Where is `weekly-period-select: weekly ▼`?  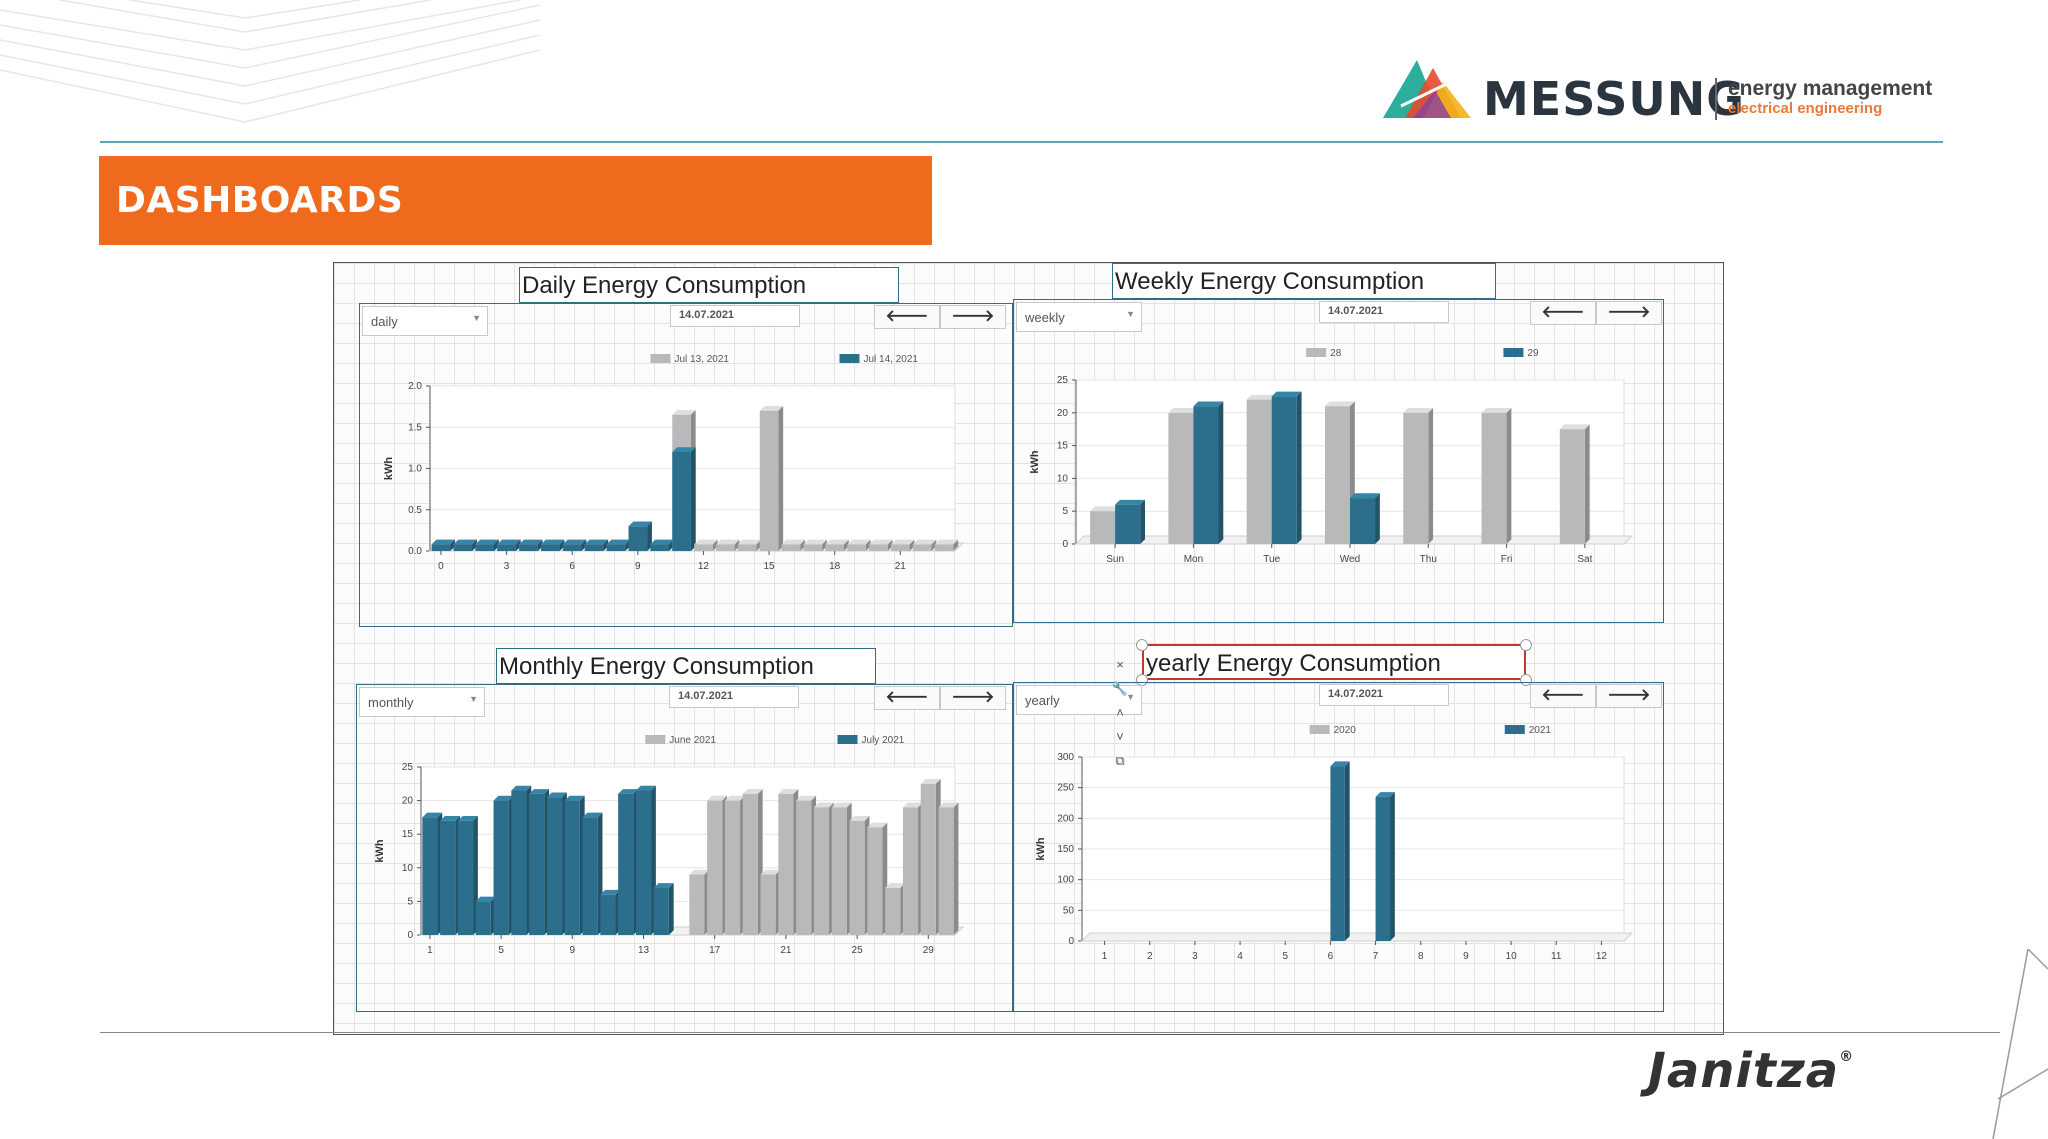
weekly-period-select: weekly ▼ is located at coordinates (1079, 317).